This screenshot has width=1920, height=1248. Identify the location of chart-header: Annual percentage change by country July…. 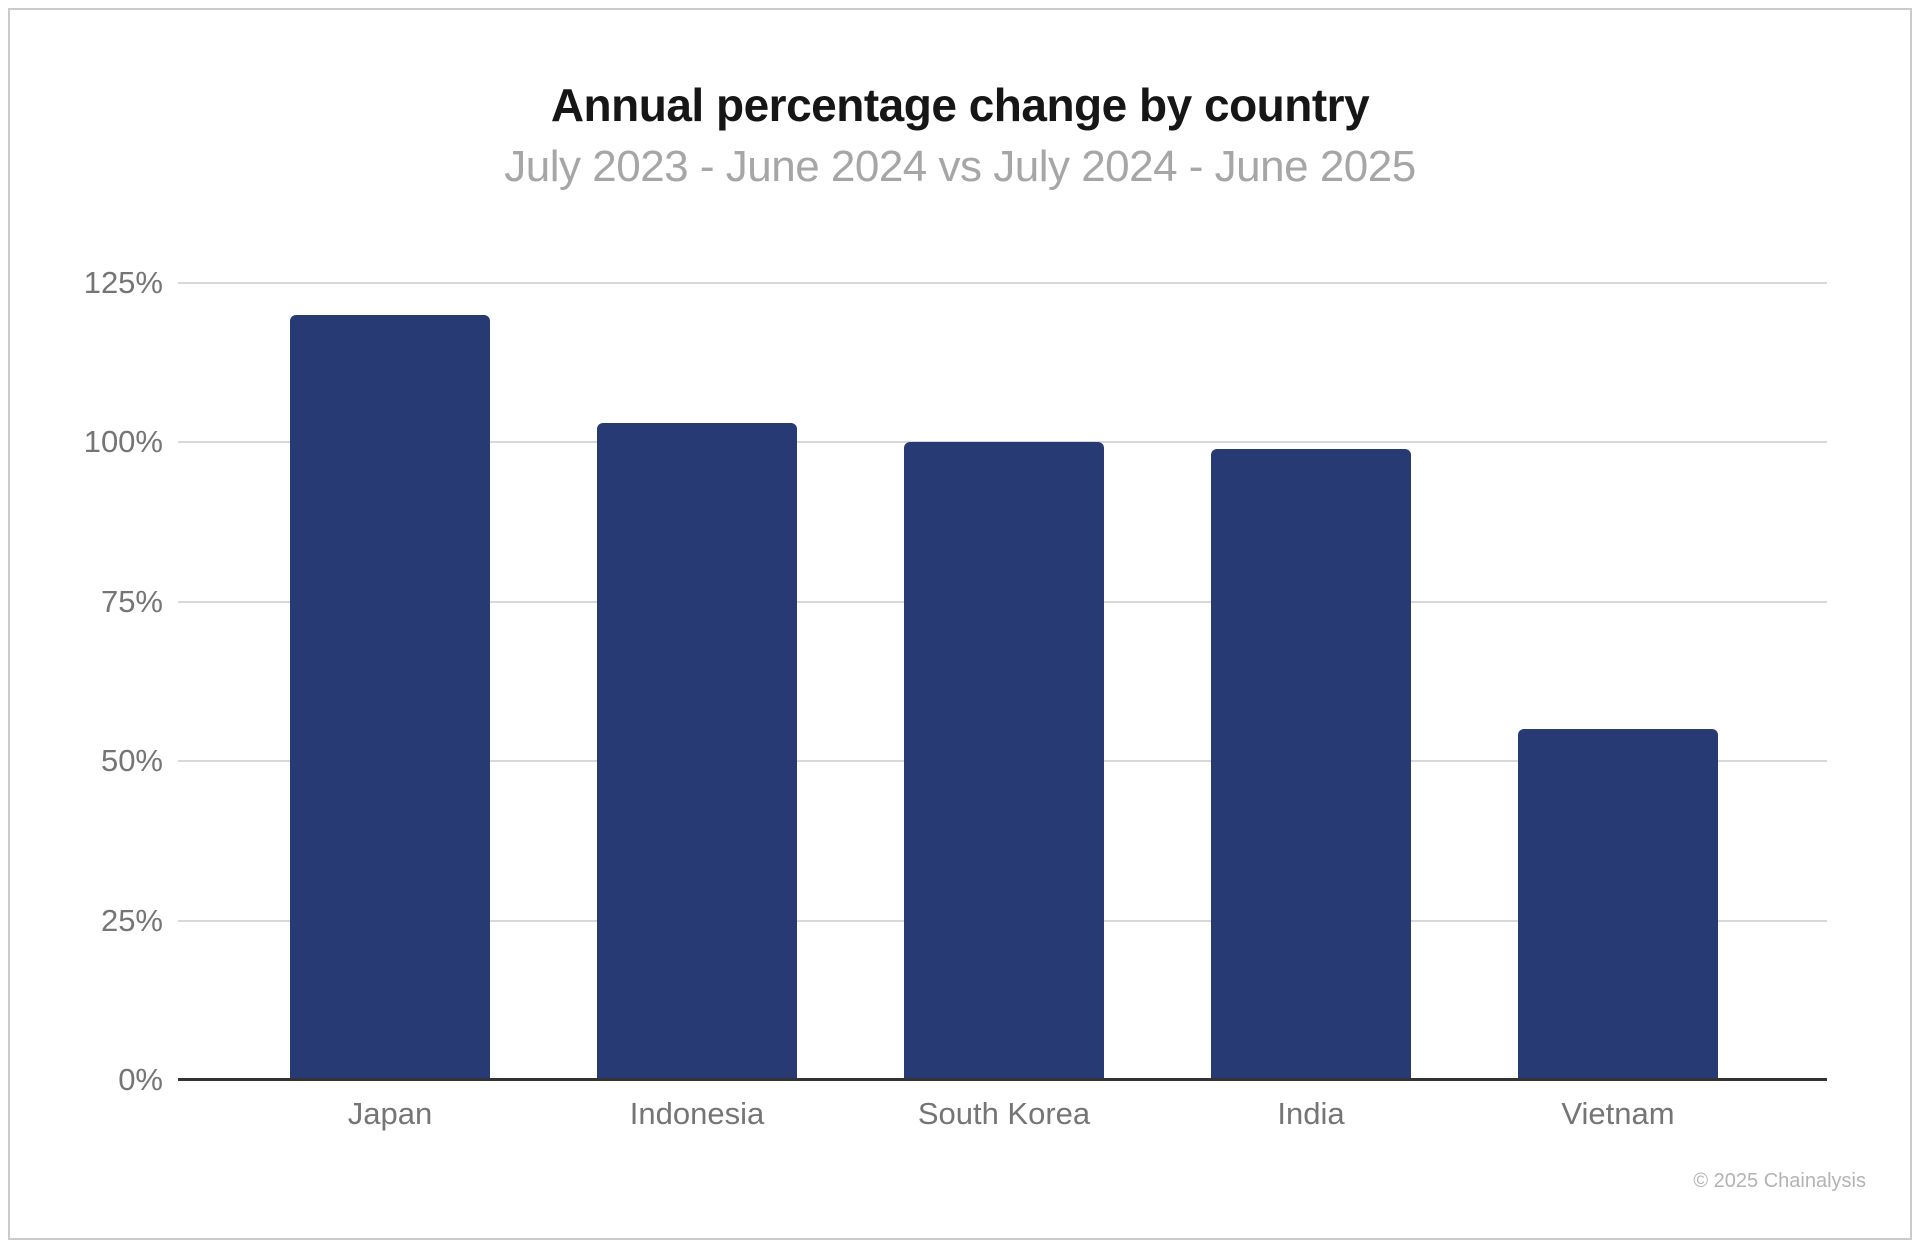
(960, 135).